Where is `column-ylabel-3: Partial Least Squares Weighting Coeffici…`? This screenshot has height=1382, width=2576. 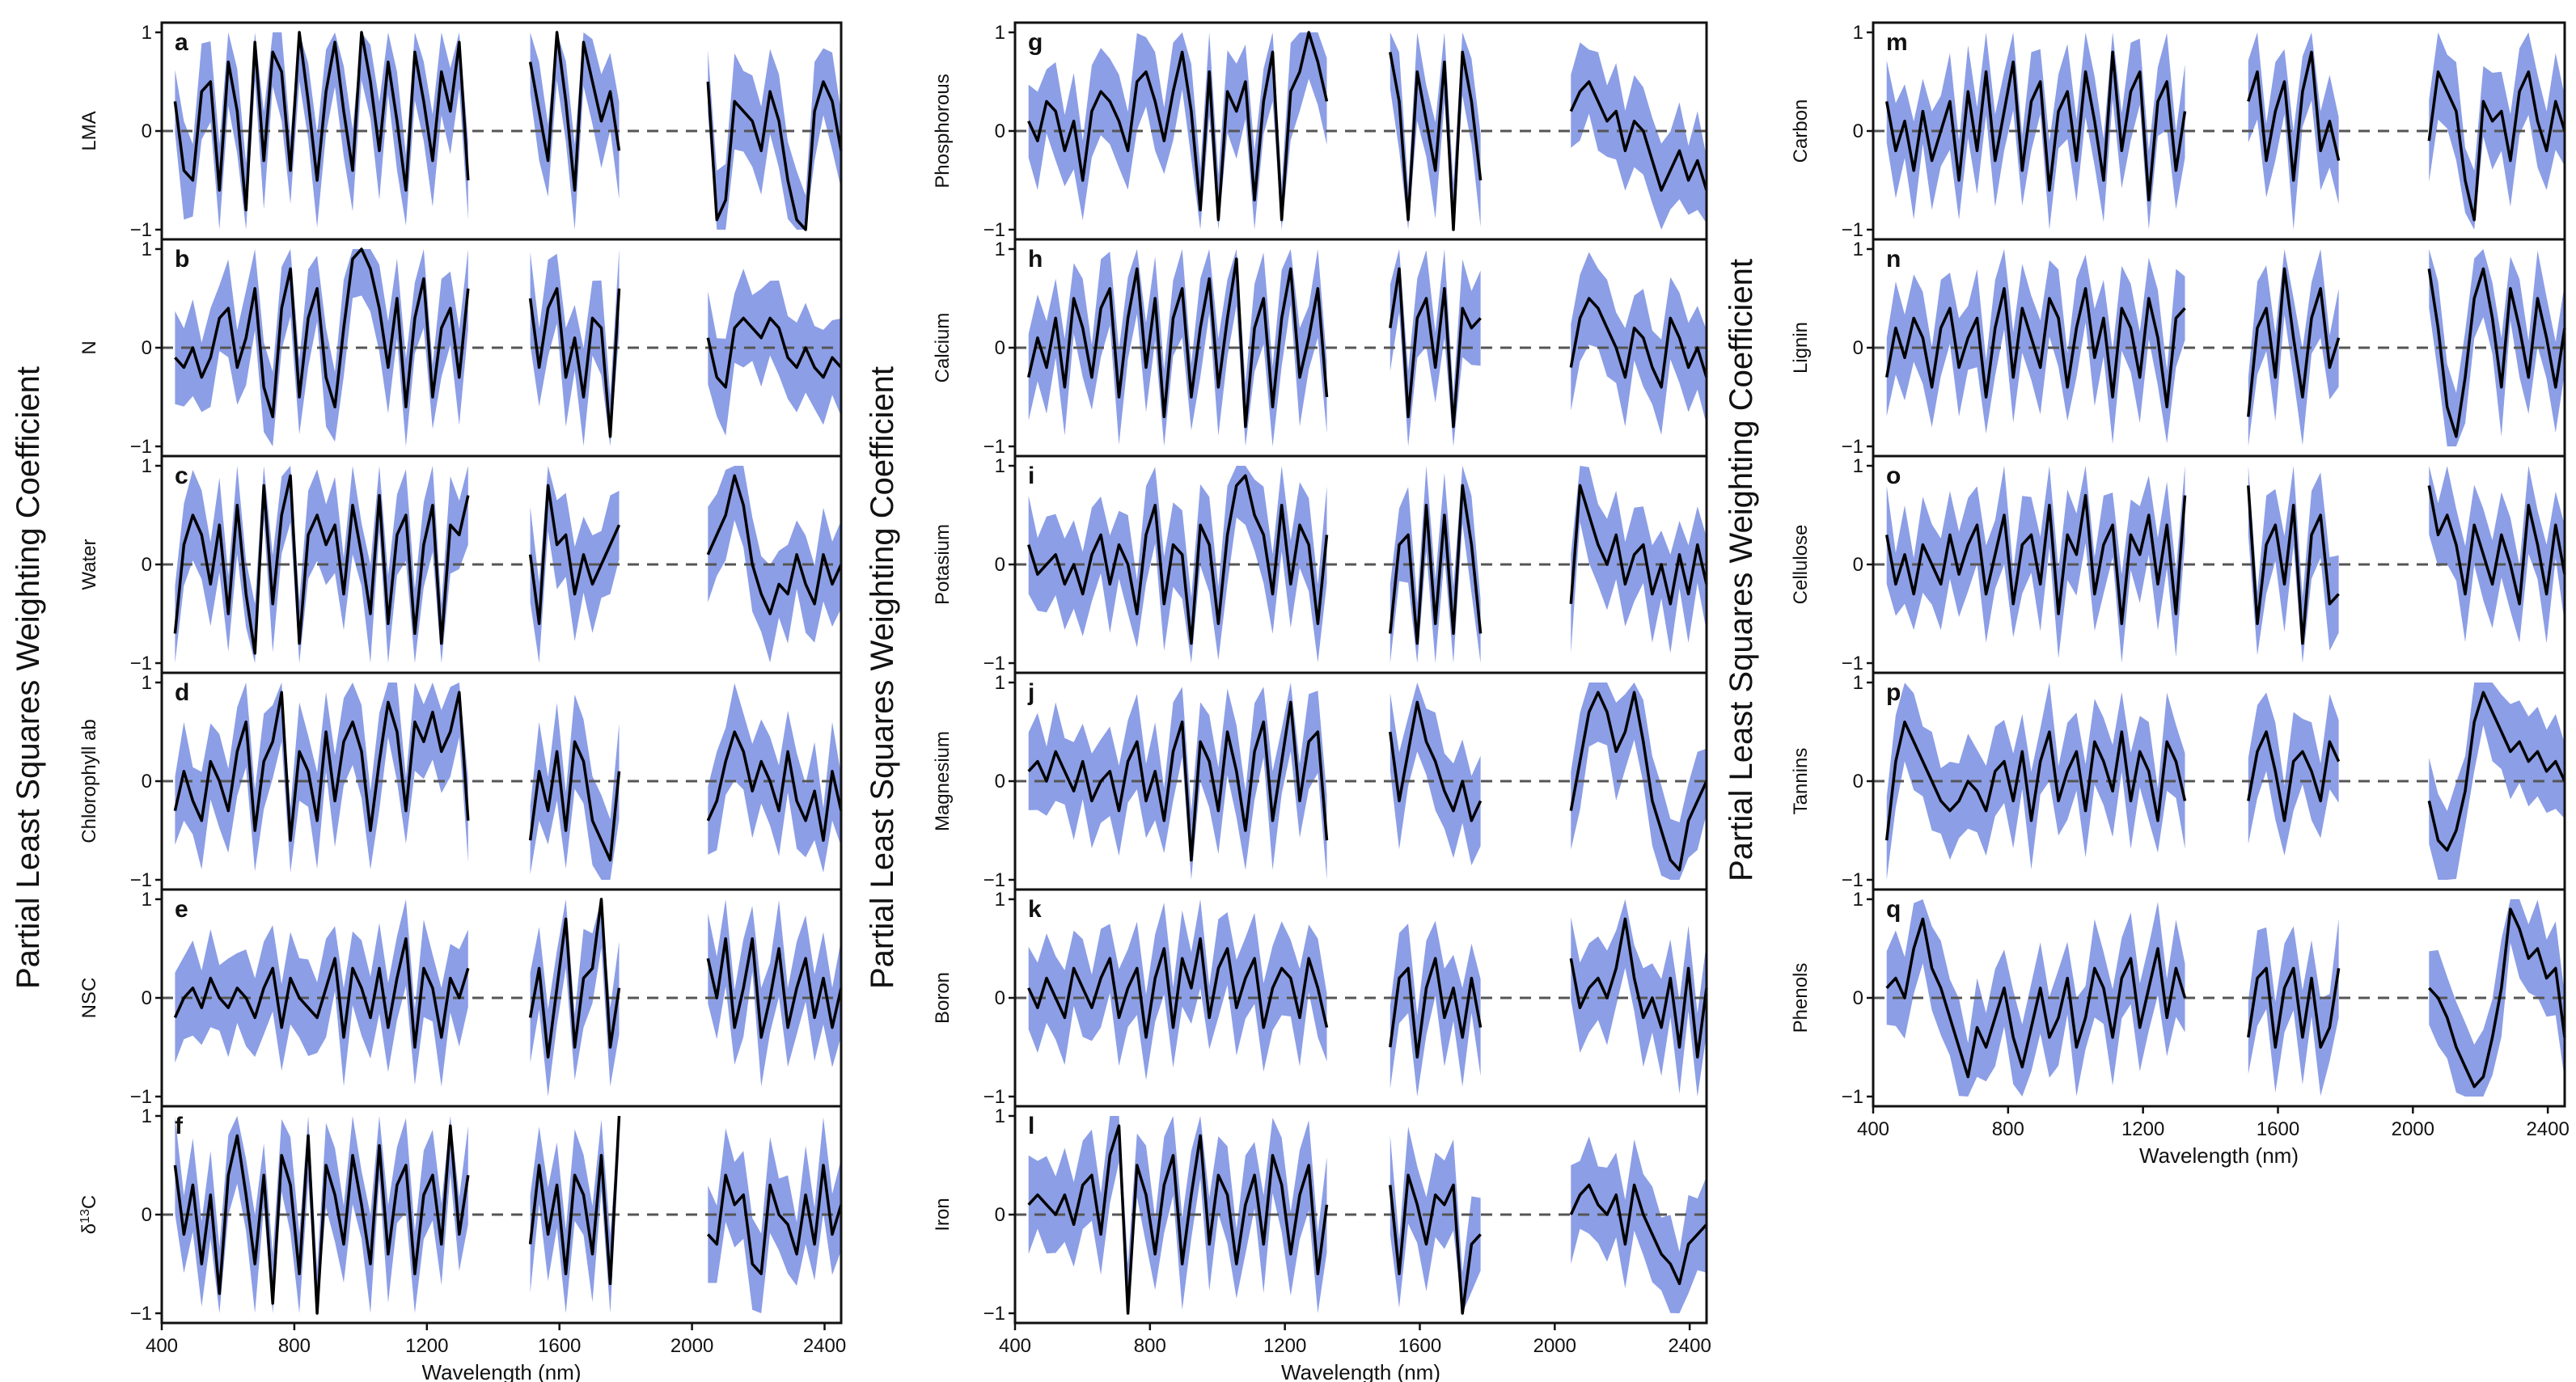 column-ylabel-3: Partial Least Squares Weighting Coeffici… is located at coordinates (1742, 570).